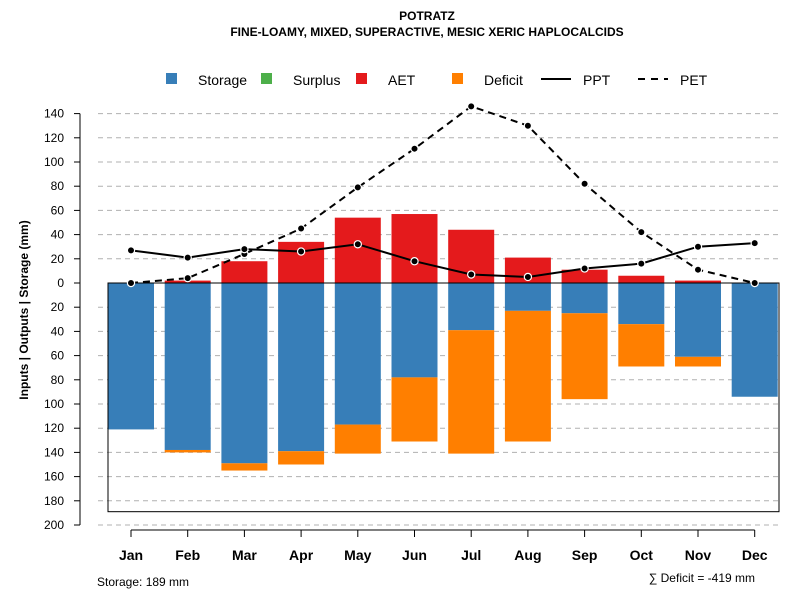 The image size is (800, 605). Describe the element at coordinates (414, 555) in the screenshot. I see `x-tick-label: Jun` at that location.